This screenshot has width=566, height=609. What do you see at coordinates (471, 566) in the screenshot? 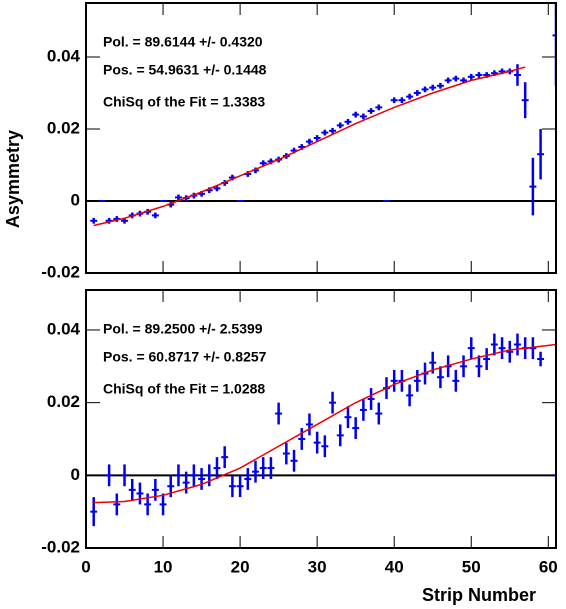
I see `x-tick-label: 50` at bounding box center [471, 566].